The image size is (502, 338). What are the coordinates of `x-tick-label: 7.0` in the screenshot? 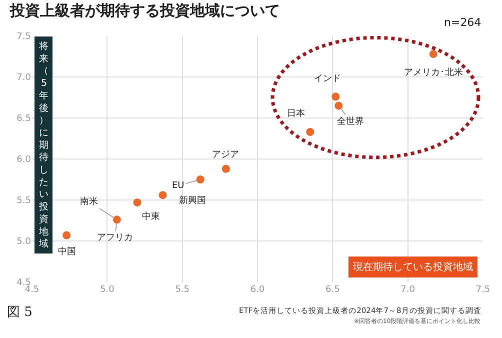 It's located at (408, 290).